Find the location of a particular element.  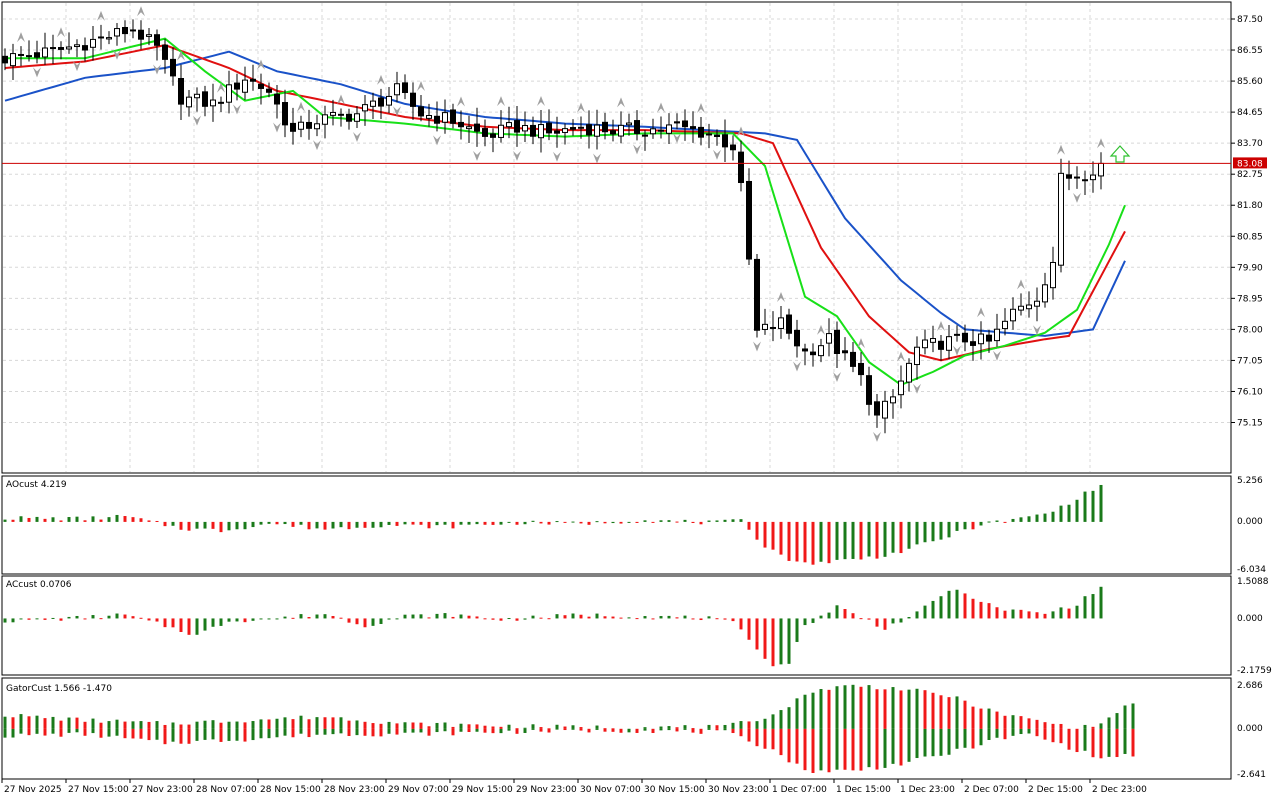

price-tick-label: 75.15 is located at coordinates (1250, 424).